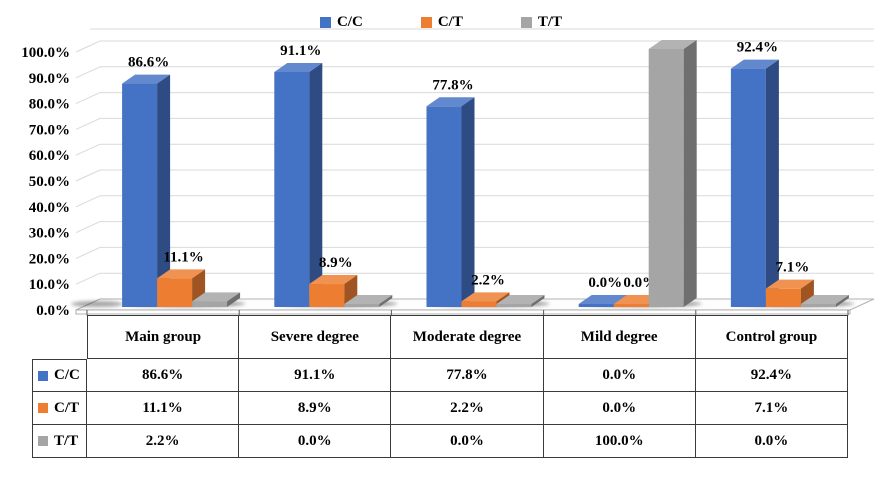 This screenshot has height=478, width=882. Describe the element at coordinates (49, 156) in the screenshot. I see `y-tick-label: 60.0%` at that location.